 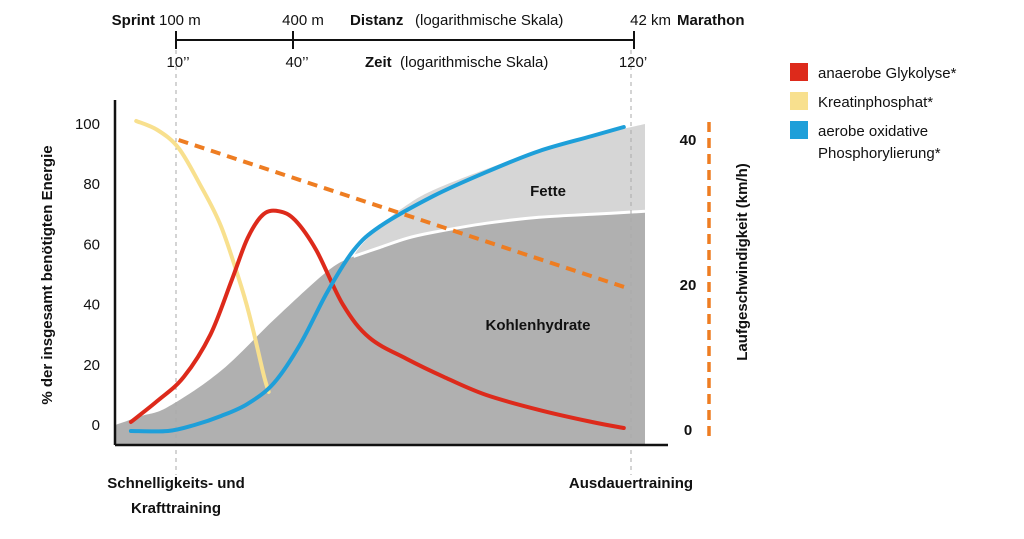 I want to click on time-axis-title-rest: (logarithmische Skala), so click(x=474, y=62).